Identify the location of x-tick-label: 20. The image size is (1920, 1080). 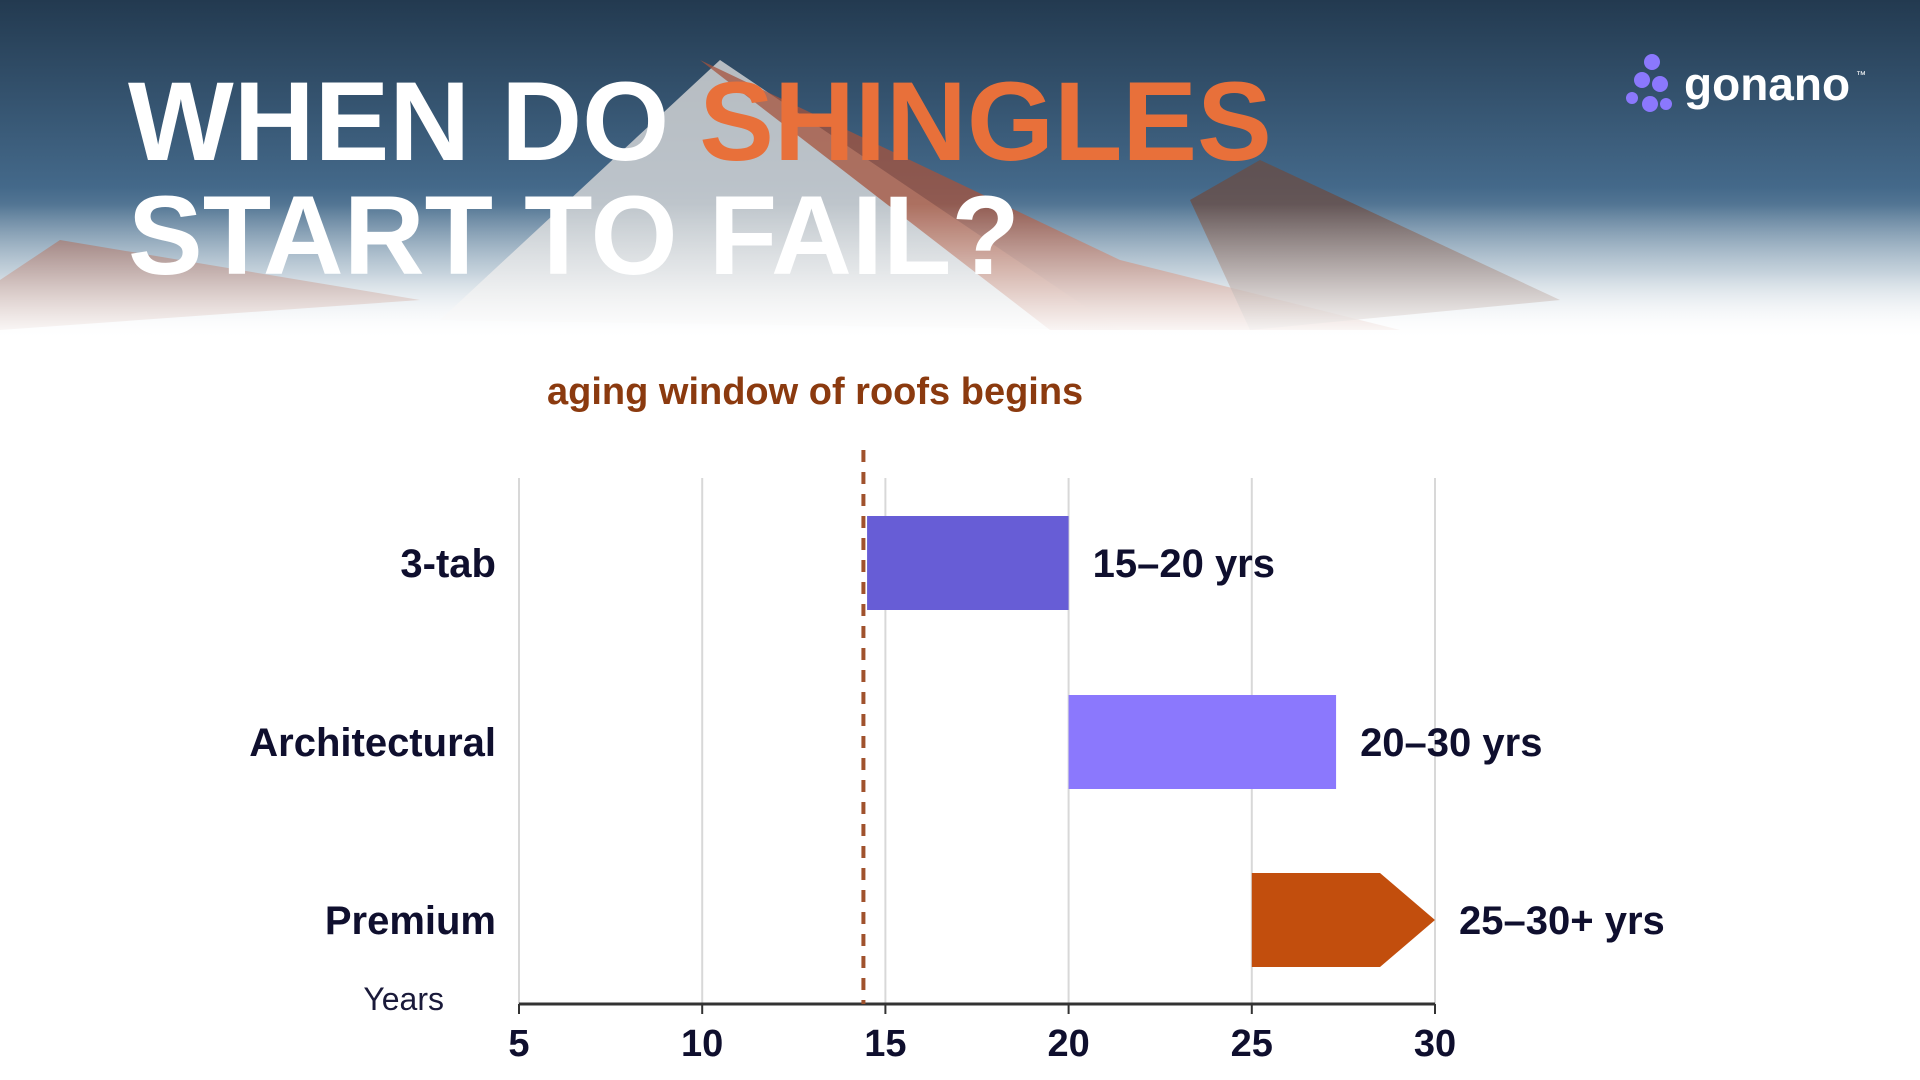
(1068, 1044).